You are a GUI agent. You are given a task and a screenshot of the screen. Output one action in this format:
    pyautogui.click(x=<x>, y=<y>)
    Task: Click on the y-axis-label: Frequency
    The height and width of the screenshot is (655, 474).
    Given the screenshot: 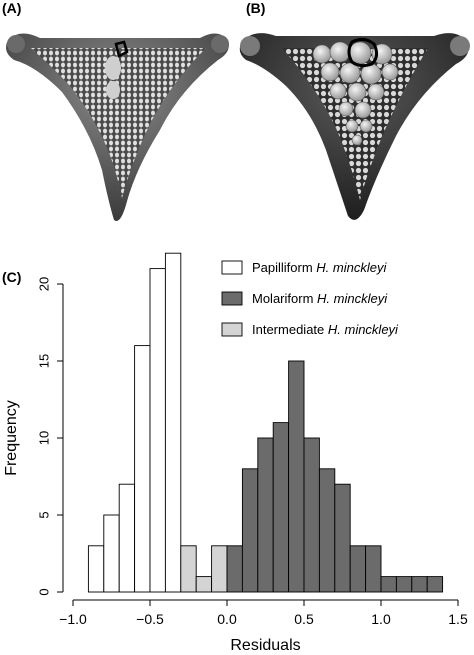 What is the action you would take?
    pyautogui.click(x=11, y=438)
    